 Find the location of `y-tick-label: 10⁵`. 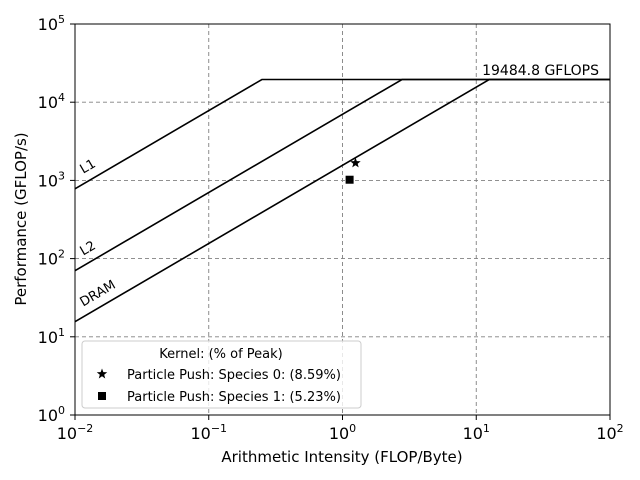

y-tick-label: 10⁵ is located at coordinates (51, 23).